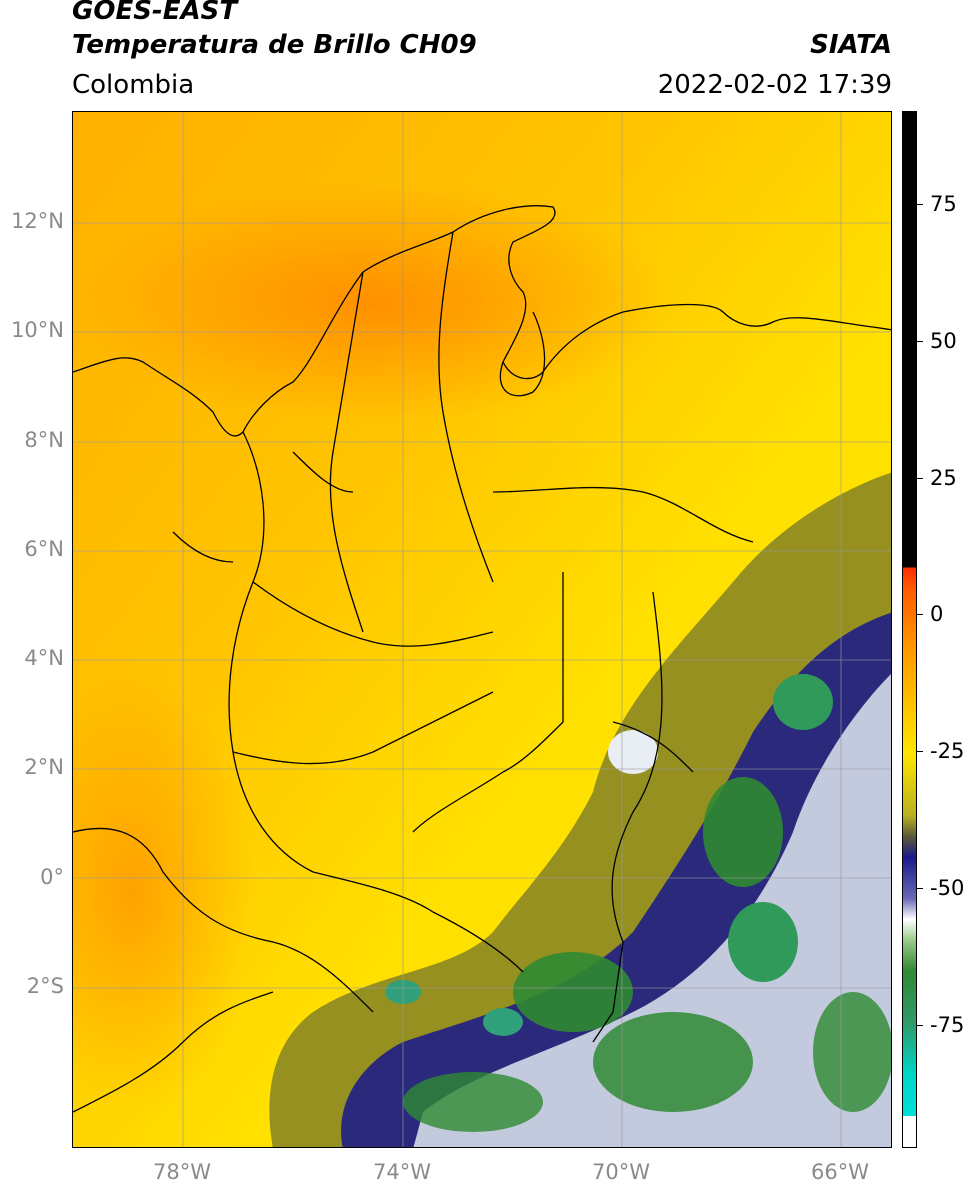 The width and height of the screenshot is (966, 1190). Describe the element at coordinates (909, 629) in the screenshot. I see `colorbar` at that location.